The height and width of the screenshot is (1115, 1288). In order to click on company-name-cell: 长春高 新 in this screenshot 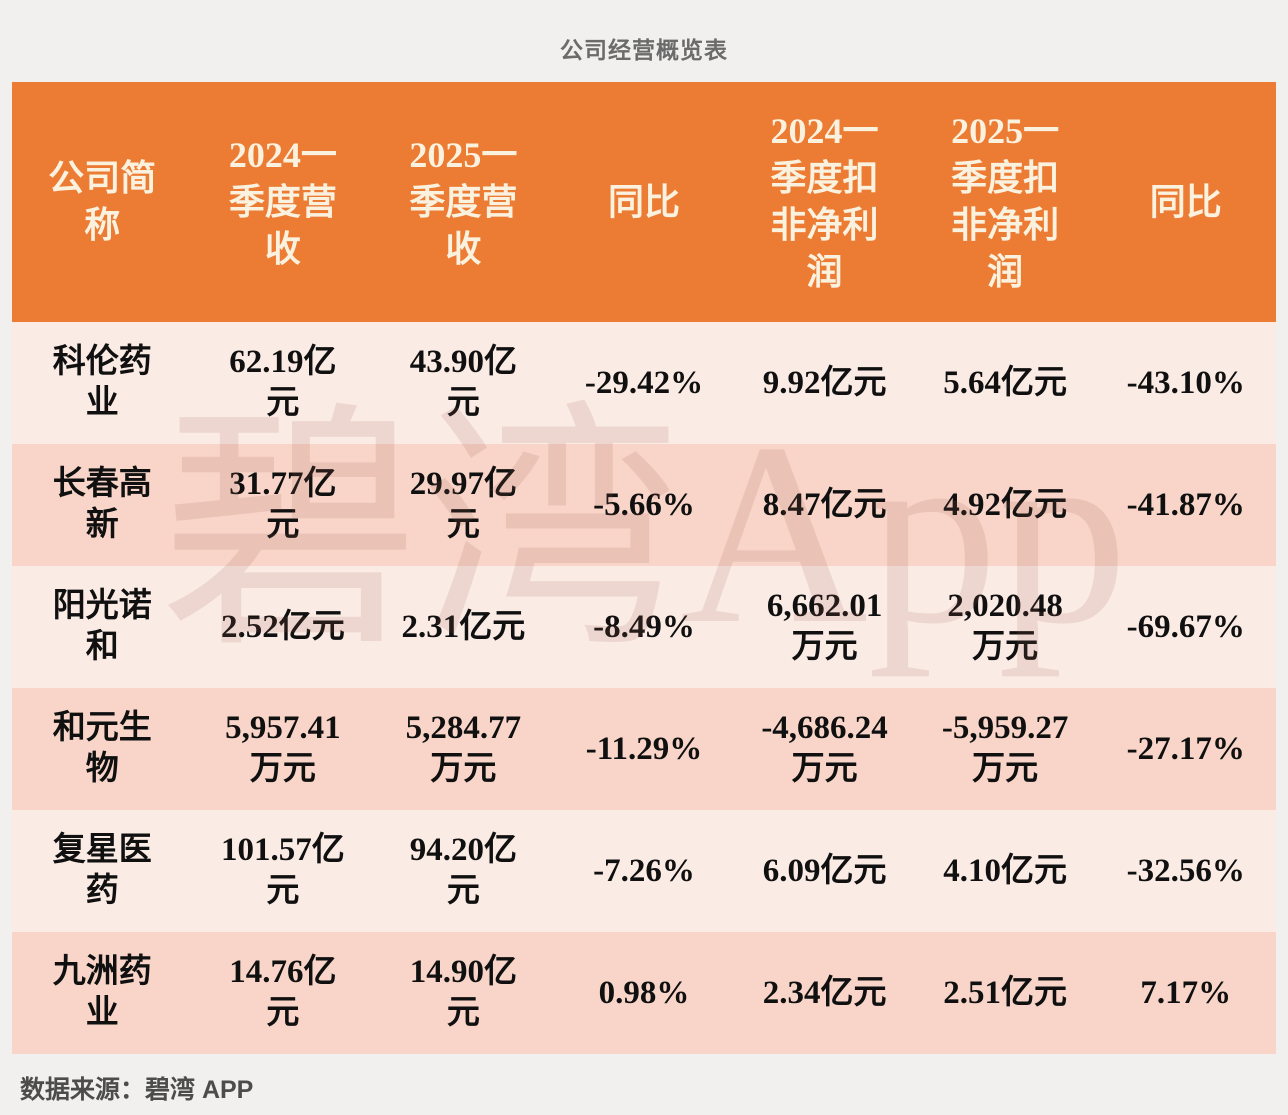, I will do `click(102, 504)`.